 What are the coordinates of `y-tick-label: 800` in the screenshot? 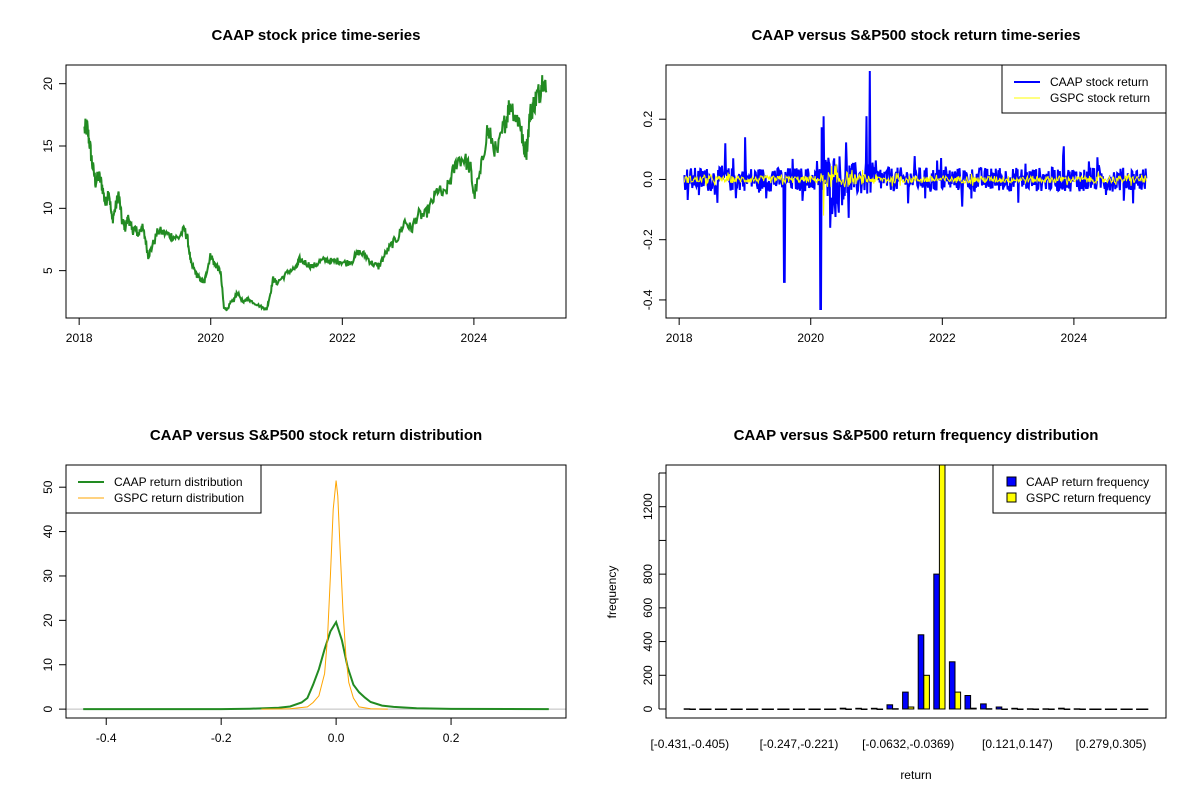 It's located at (648, 574).